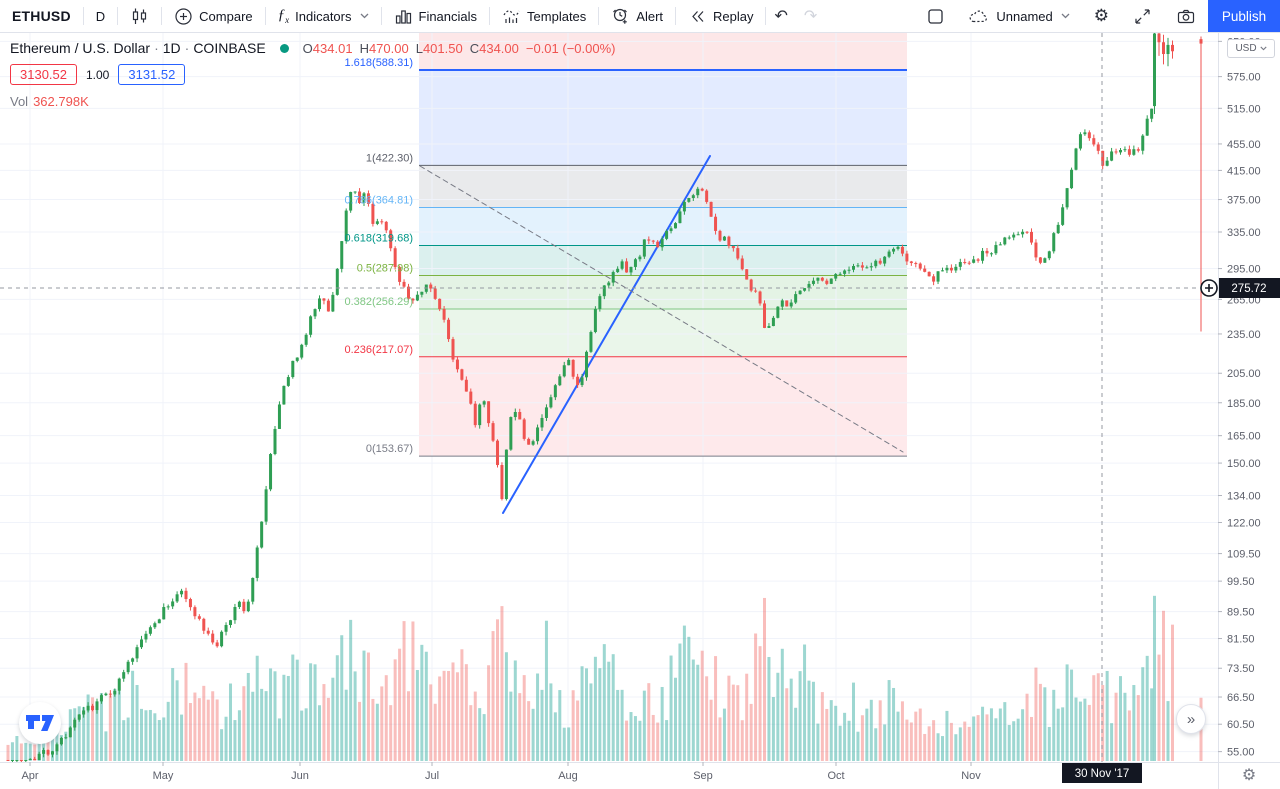  I want to click on svg-text: 0.236(217.07), so click(379, 350).